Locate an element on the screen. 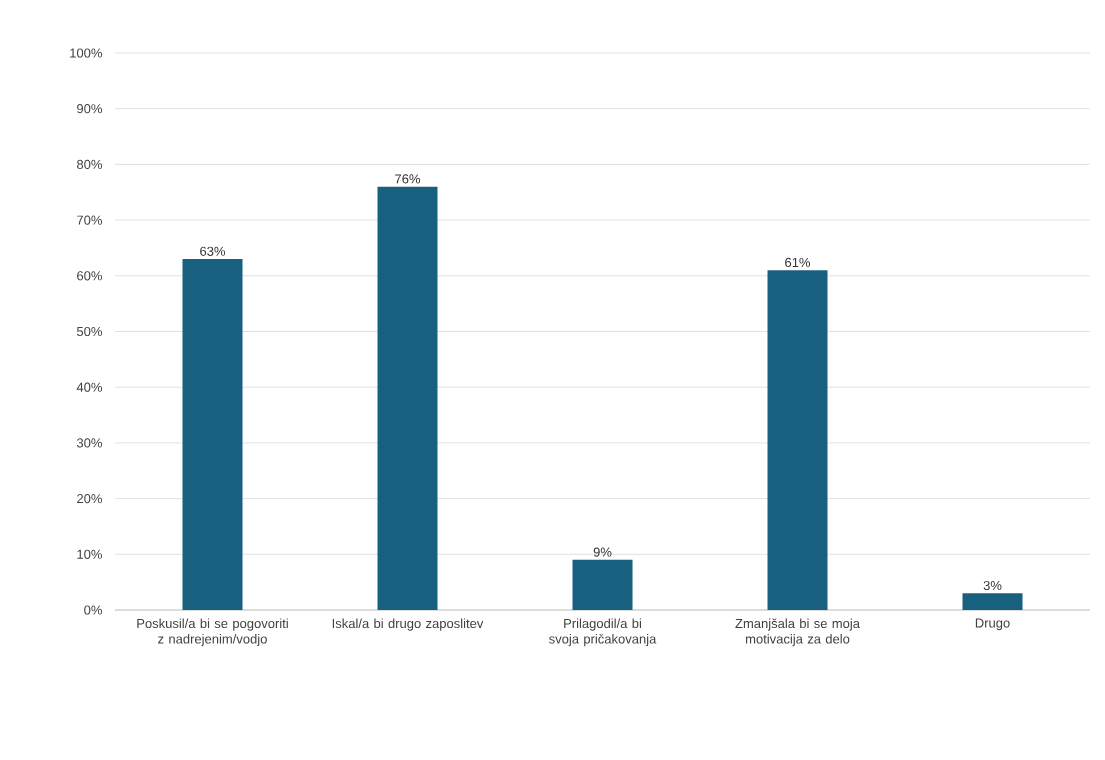 Image resolution: width=1105 pixels, height=760 pixels. x-tick-label: Poskusil/a bi se pogovoriti z nadrejenim/vodjo is located at coordinates (212, 632).